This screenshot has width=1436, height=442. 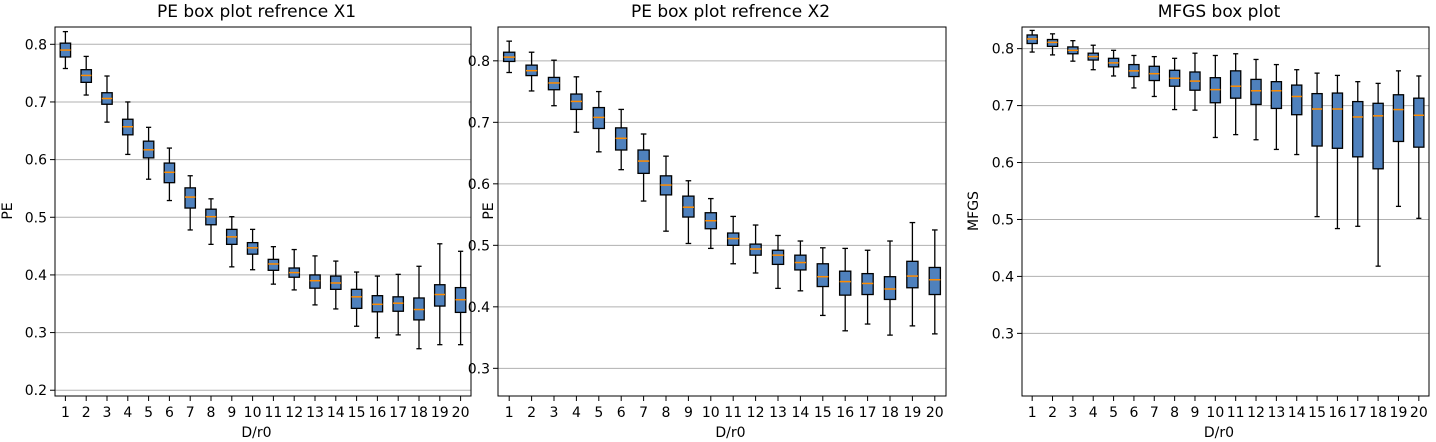 What do you see at coordinates (974, 211) in the screenshot?
I see `y-axis-label: MFGS` at bounding box center [974, 211].